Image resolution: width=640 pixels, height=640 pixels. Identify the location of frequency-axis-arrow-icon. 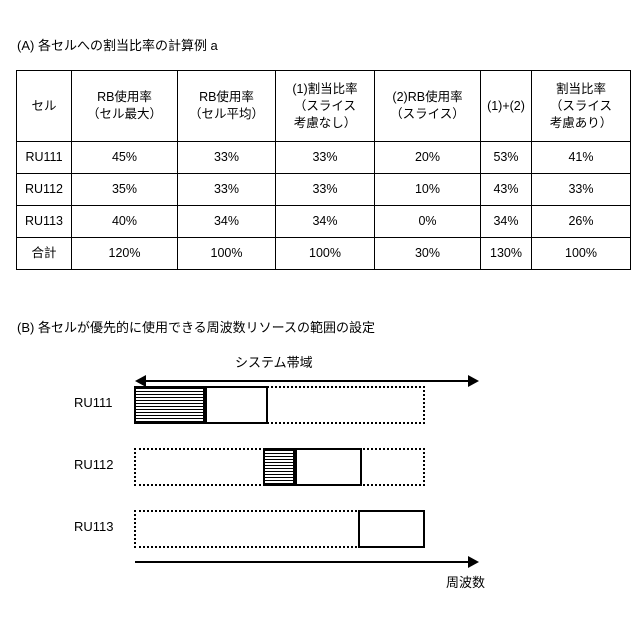
(307, 562).